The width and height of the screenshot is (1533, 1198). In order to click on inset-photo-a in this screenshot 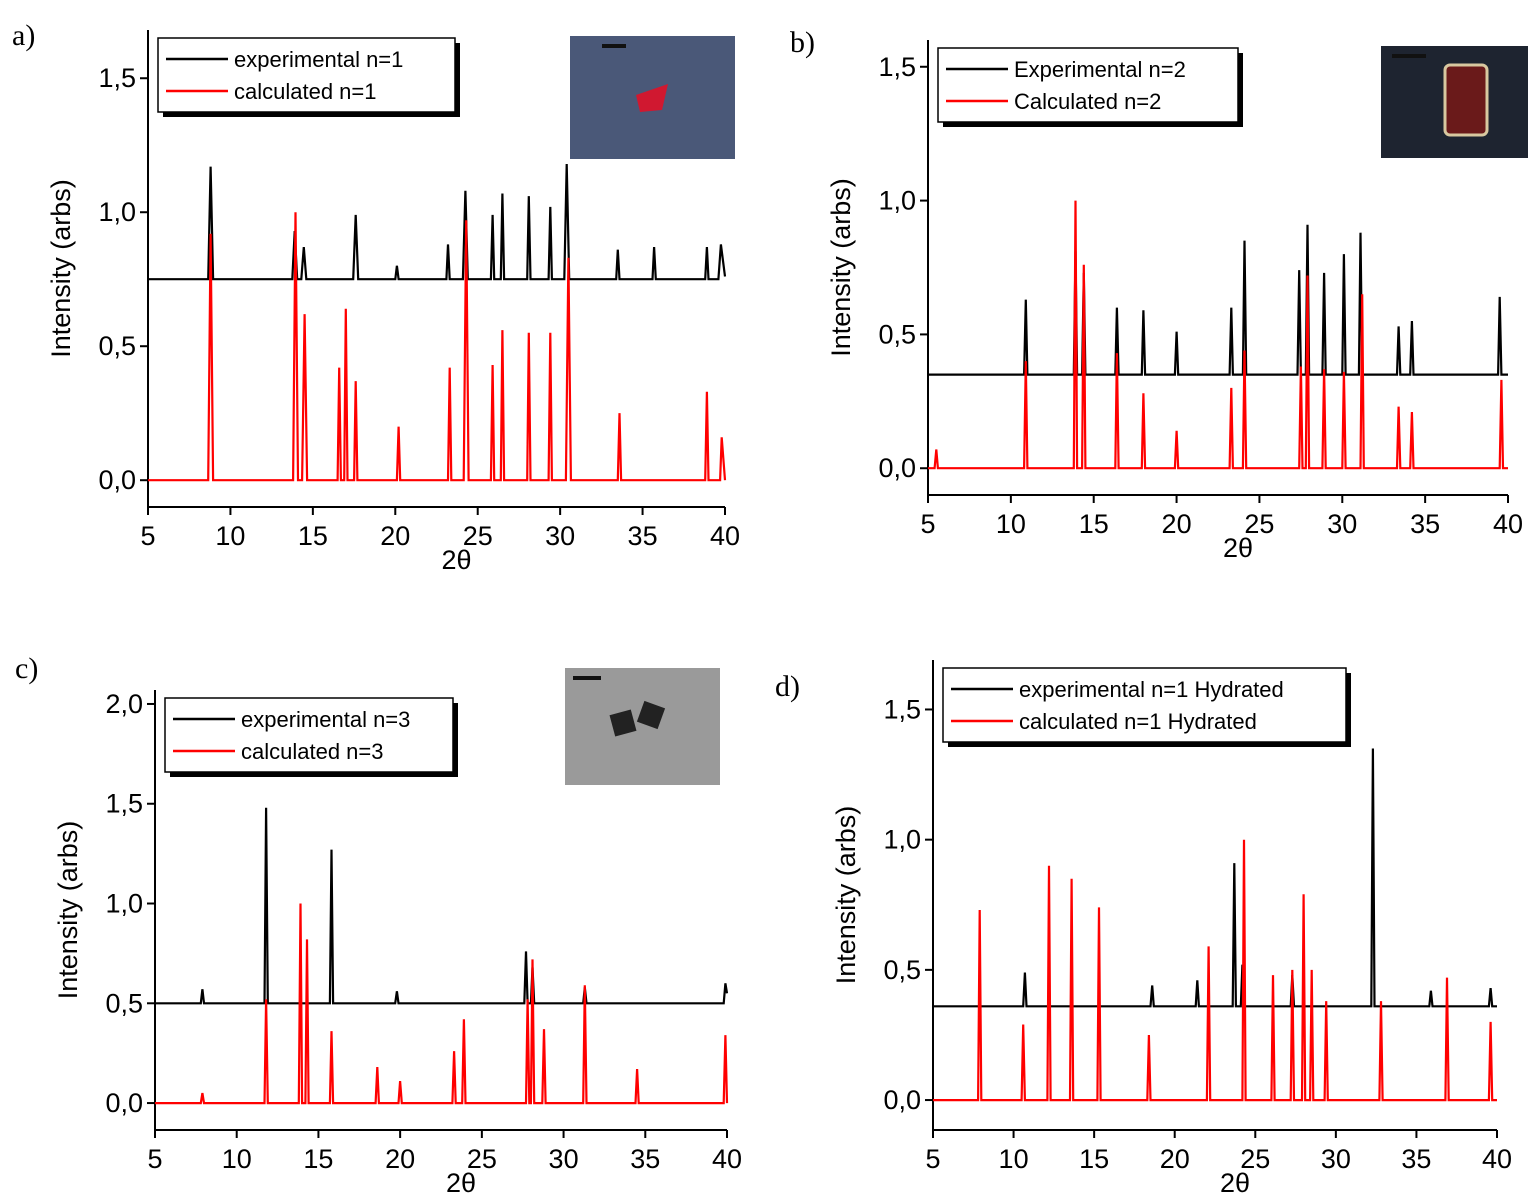, I will do `click(652, 97)`.